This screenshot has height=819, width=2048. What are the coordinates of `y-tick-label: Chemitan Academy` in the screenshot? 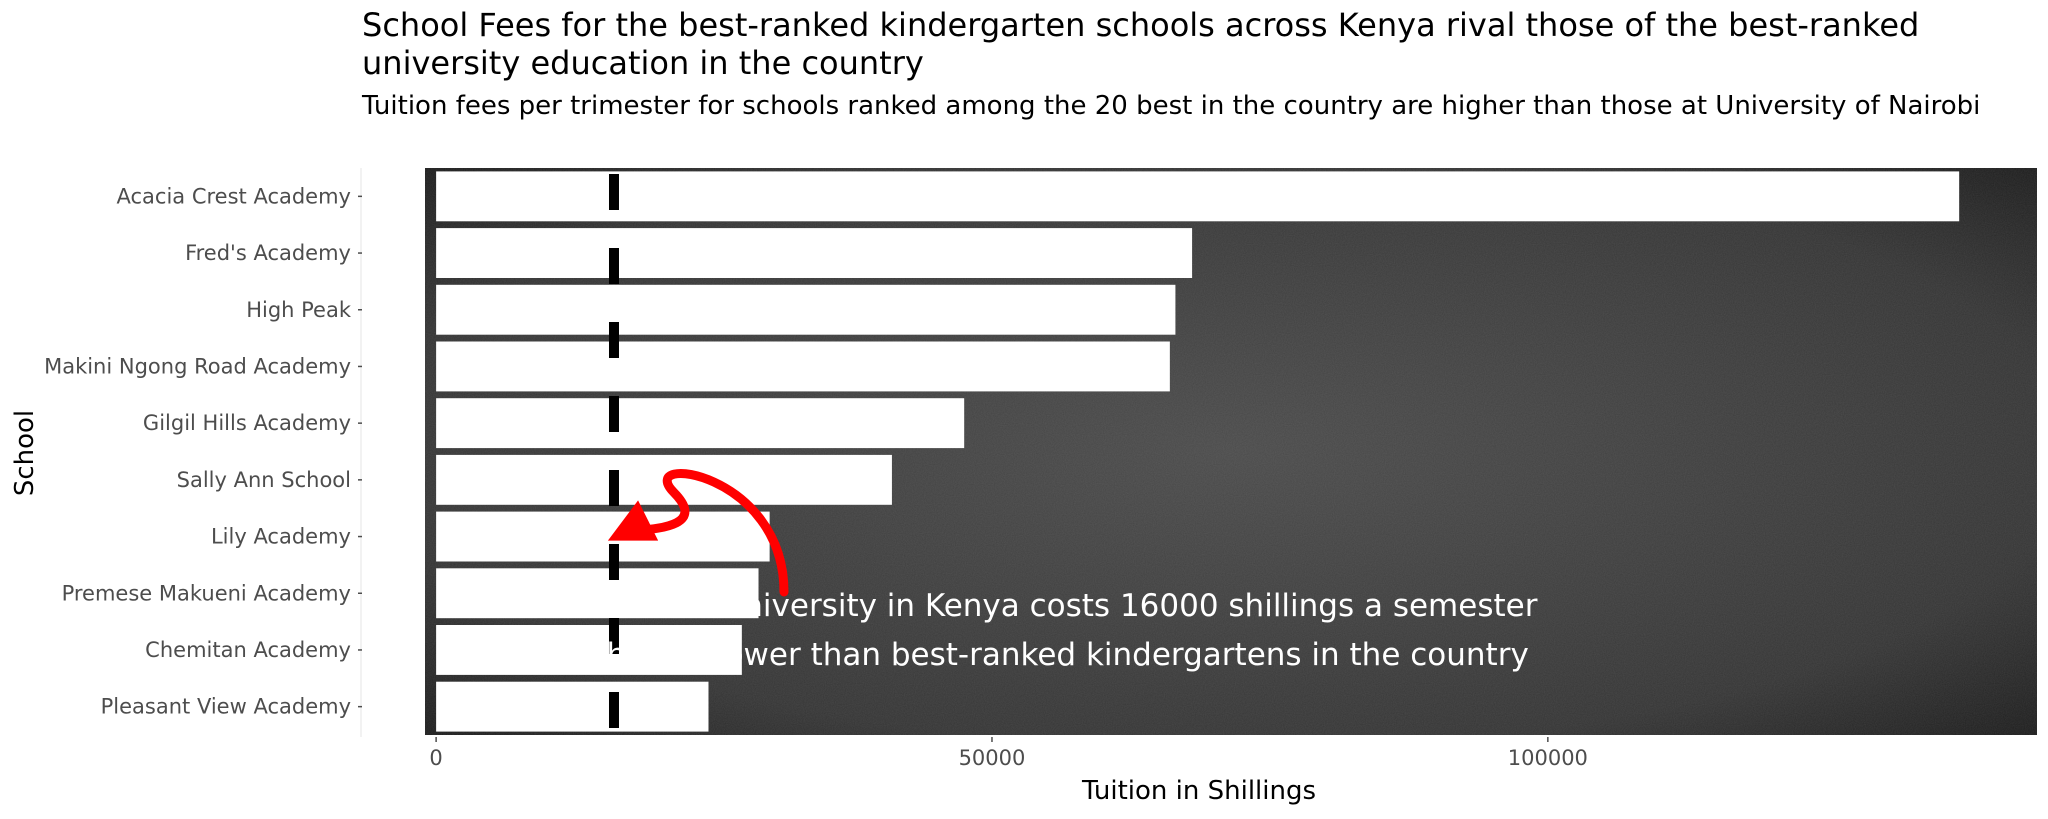 It's located at (248, 650).